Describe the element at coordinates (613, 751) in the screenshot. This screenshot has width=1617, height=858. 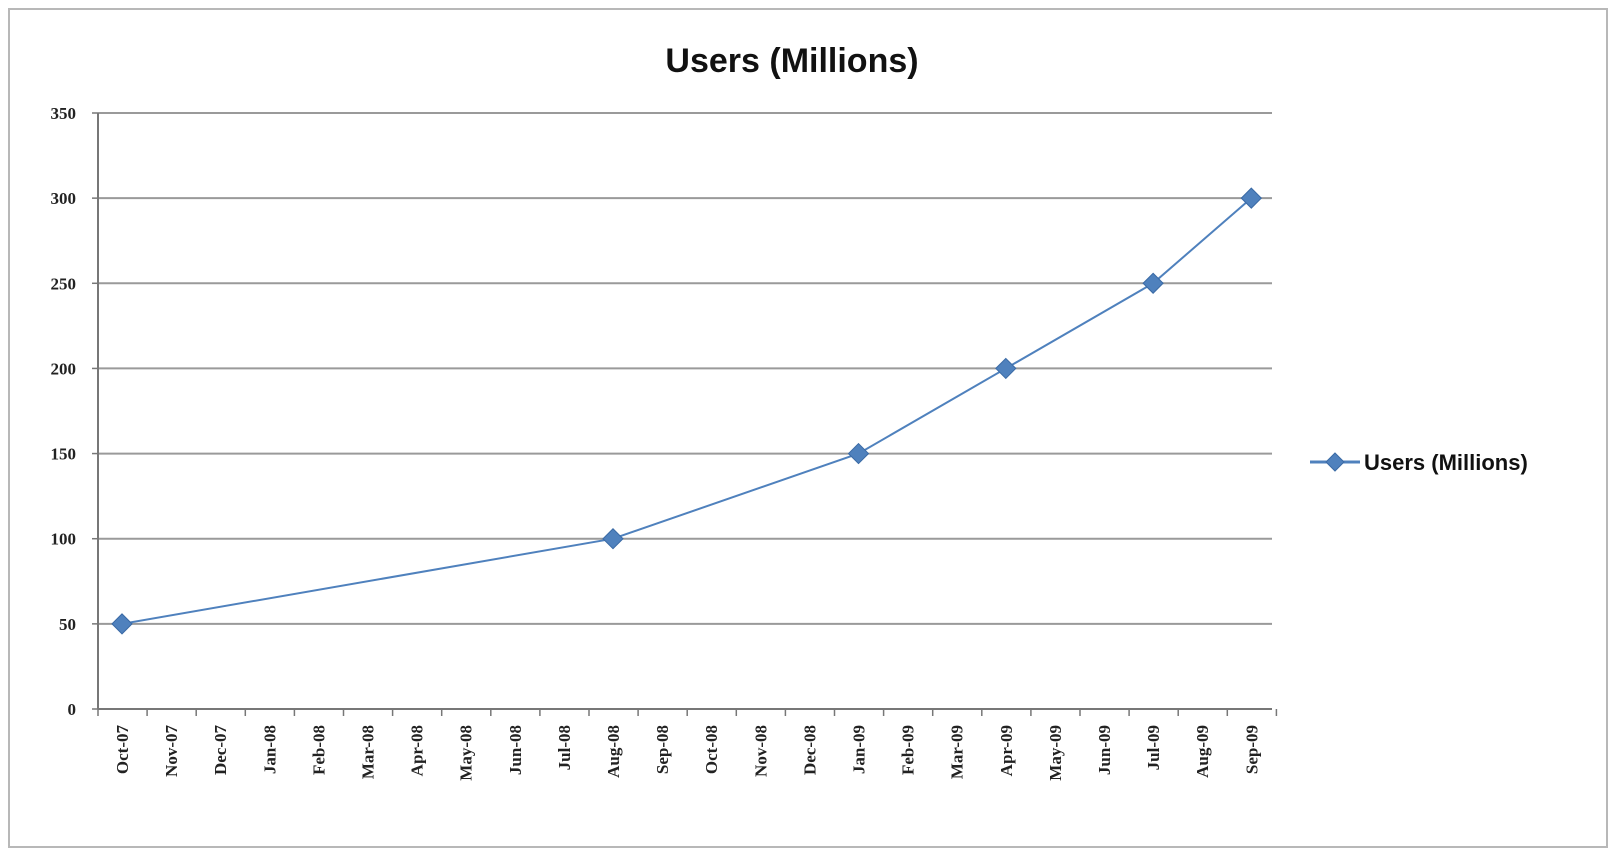
I see `x-tick-label: Aug-08` at that location.